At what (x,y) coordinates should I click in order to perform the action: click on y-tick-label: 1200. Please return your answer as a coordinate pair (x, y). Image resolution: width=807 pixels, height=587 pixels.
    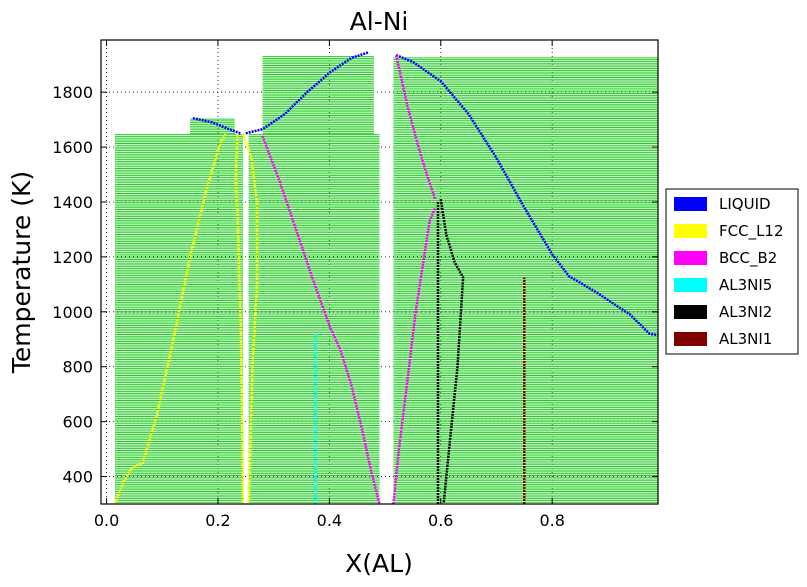
    Looking at the image, I should click on (72, 257).